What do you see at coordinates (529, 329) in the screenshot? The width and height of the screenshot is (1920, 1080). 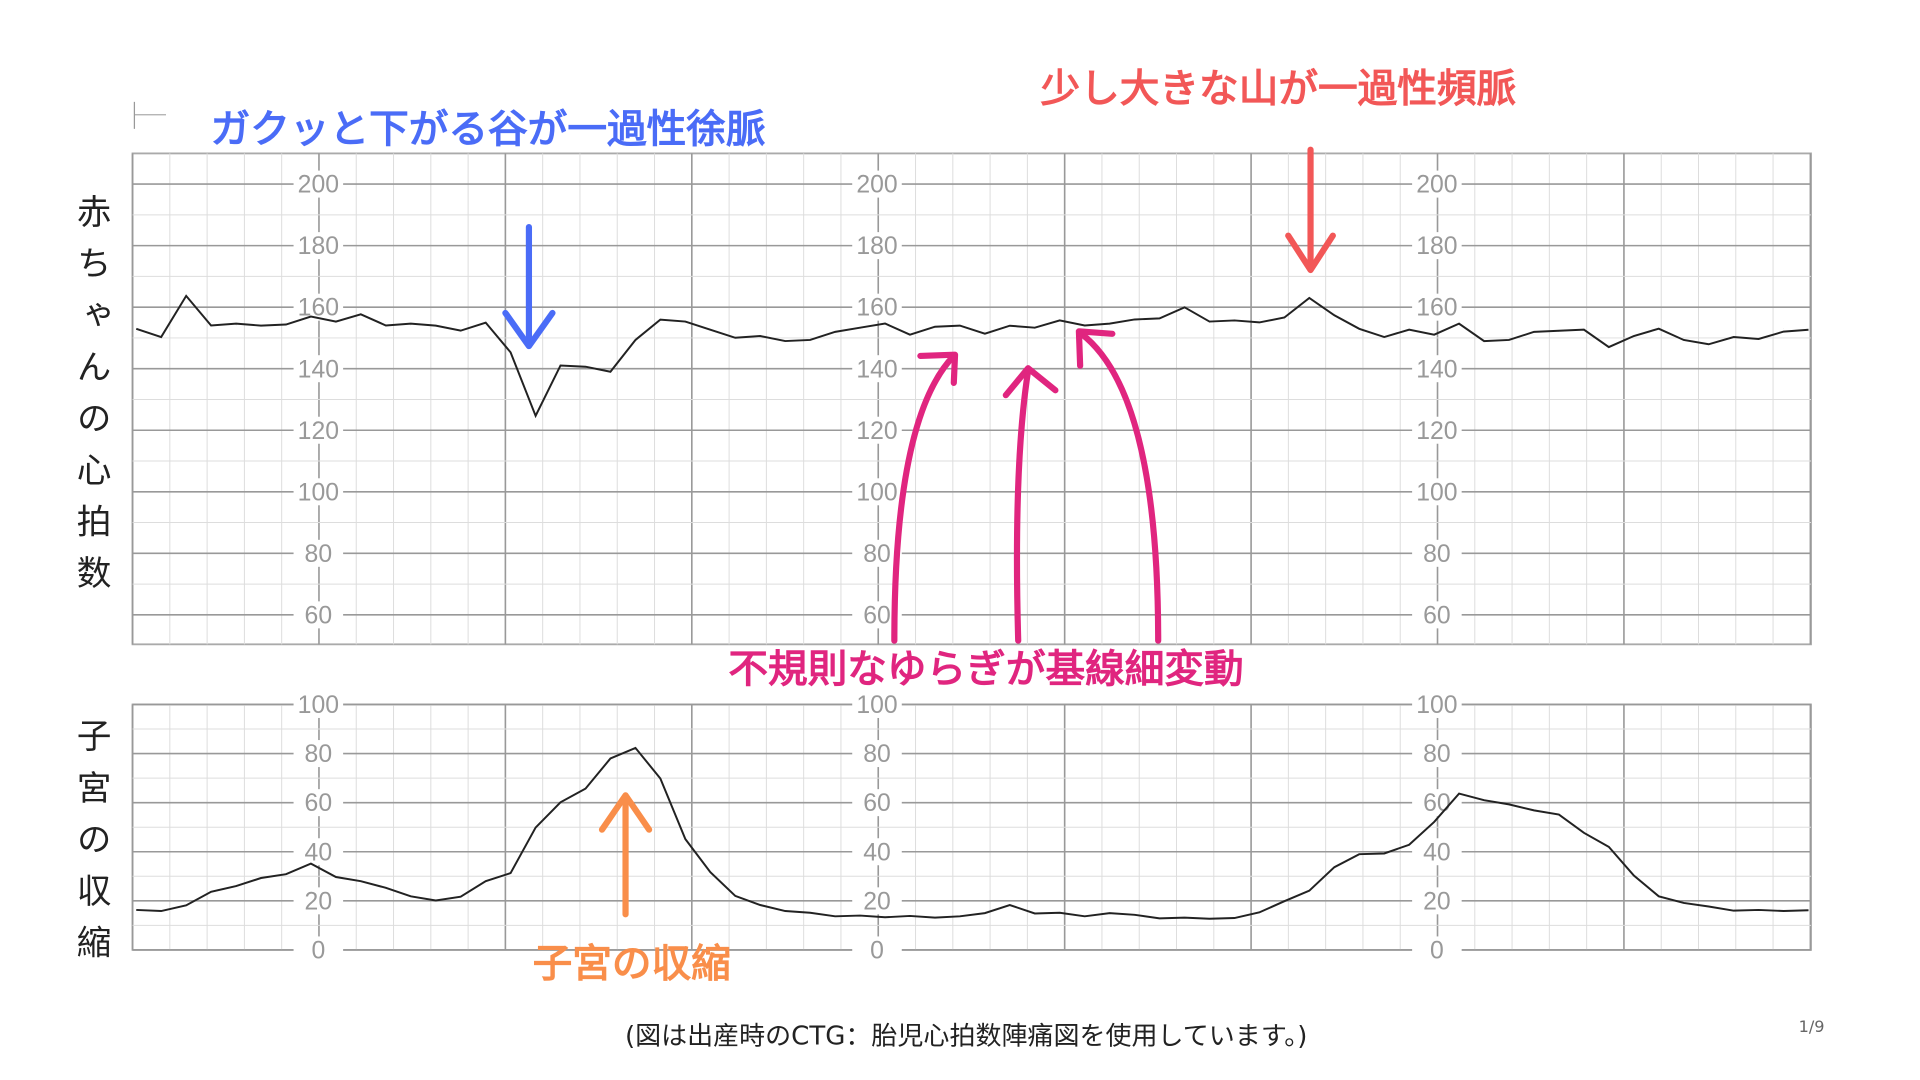 I see `deceleration-arrow-head` at bounding box center [529, 329].